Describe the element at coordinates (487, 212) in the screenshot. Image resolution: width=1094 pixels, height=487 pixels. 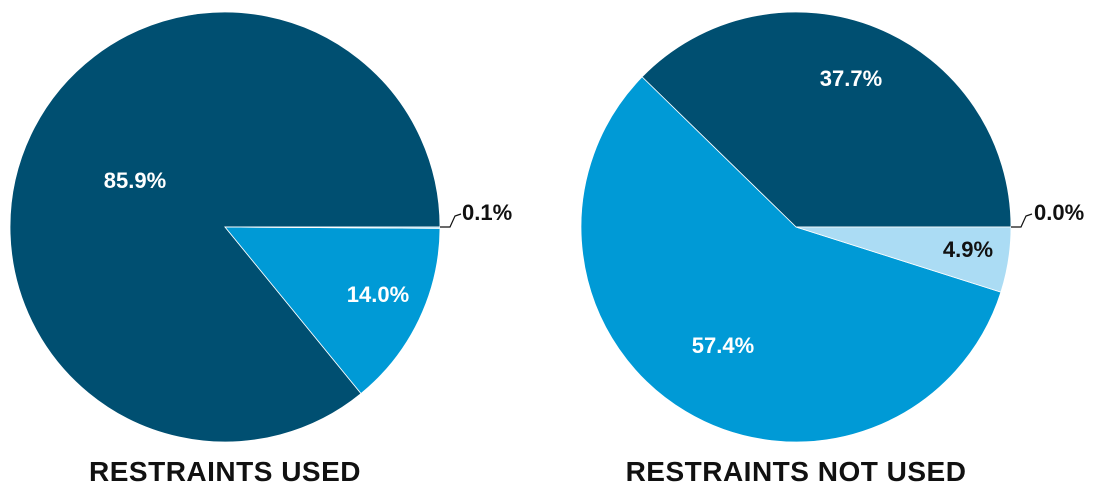
I see `data-label-restraints-used-2: 0.1%` at that location.